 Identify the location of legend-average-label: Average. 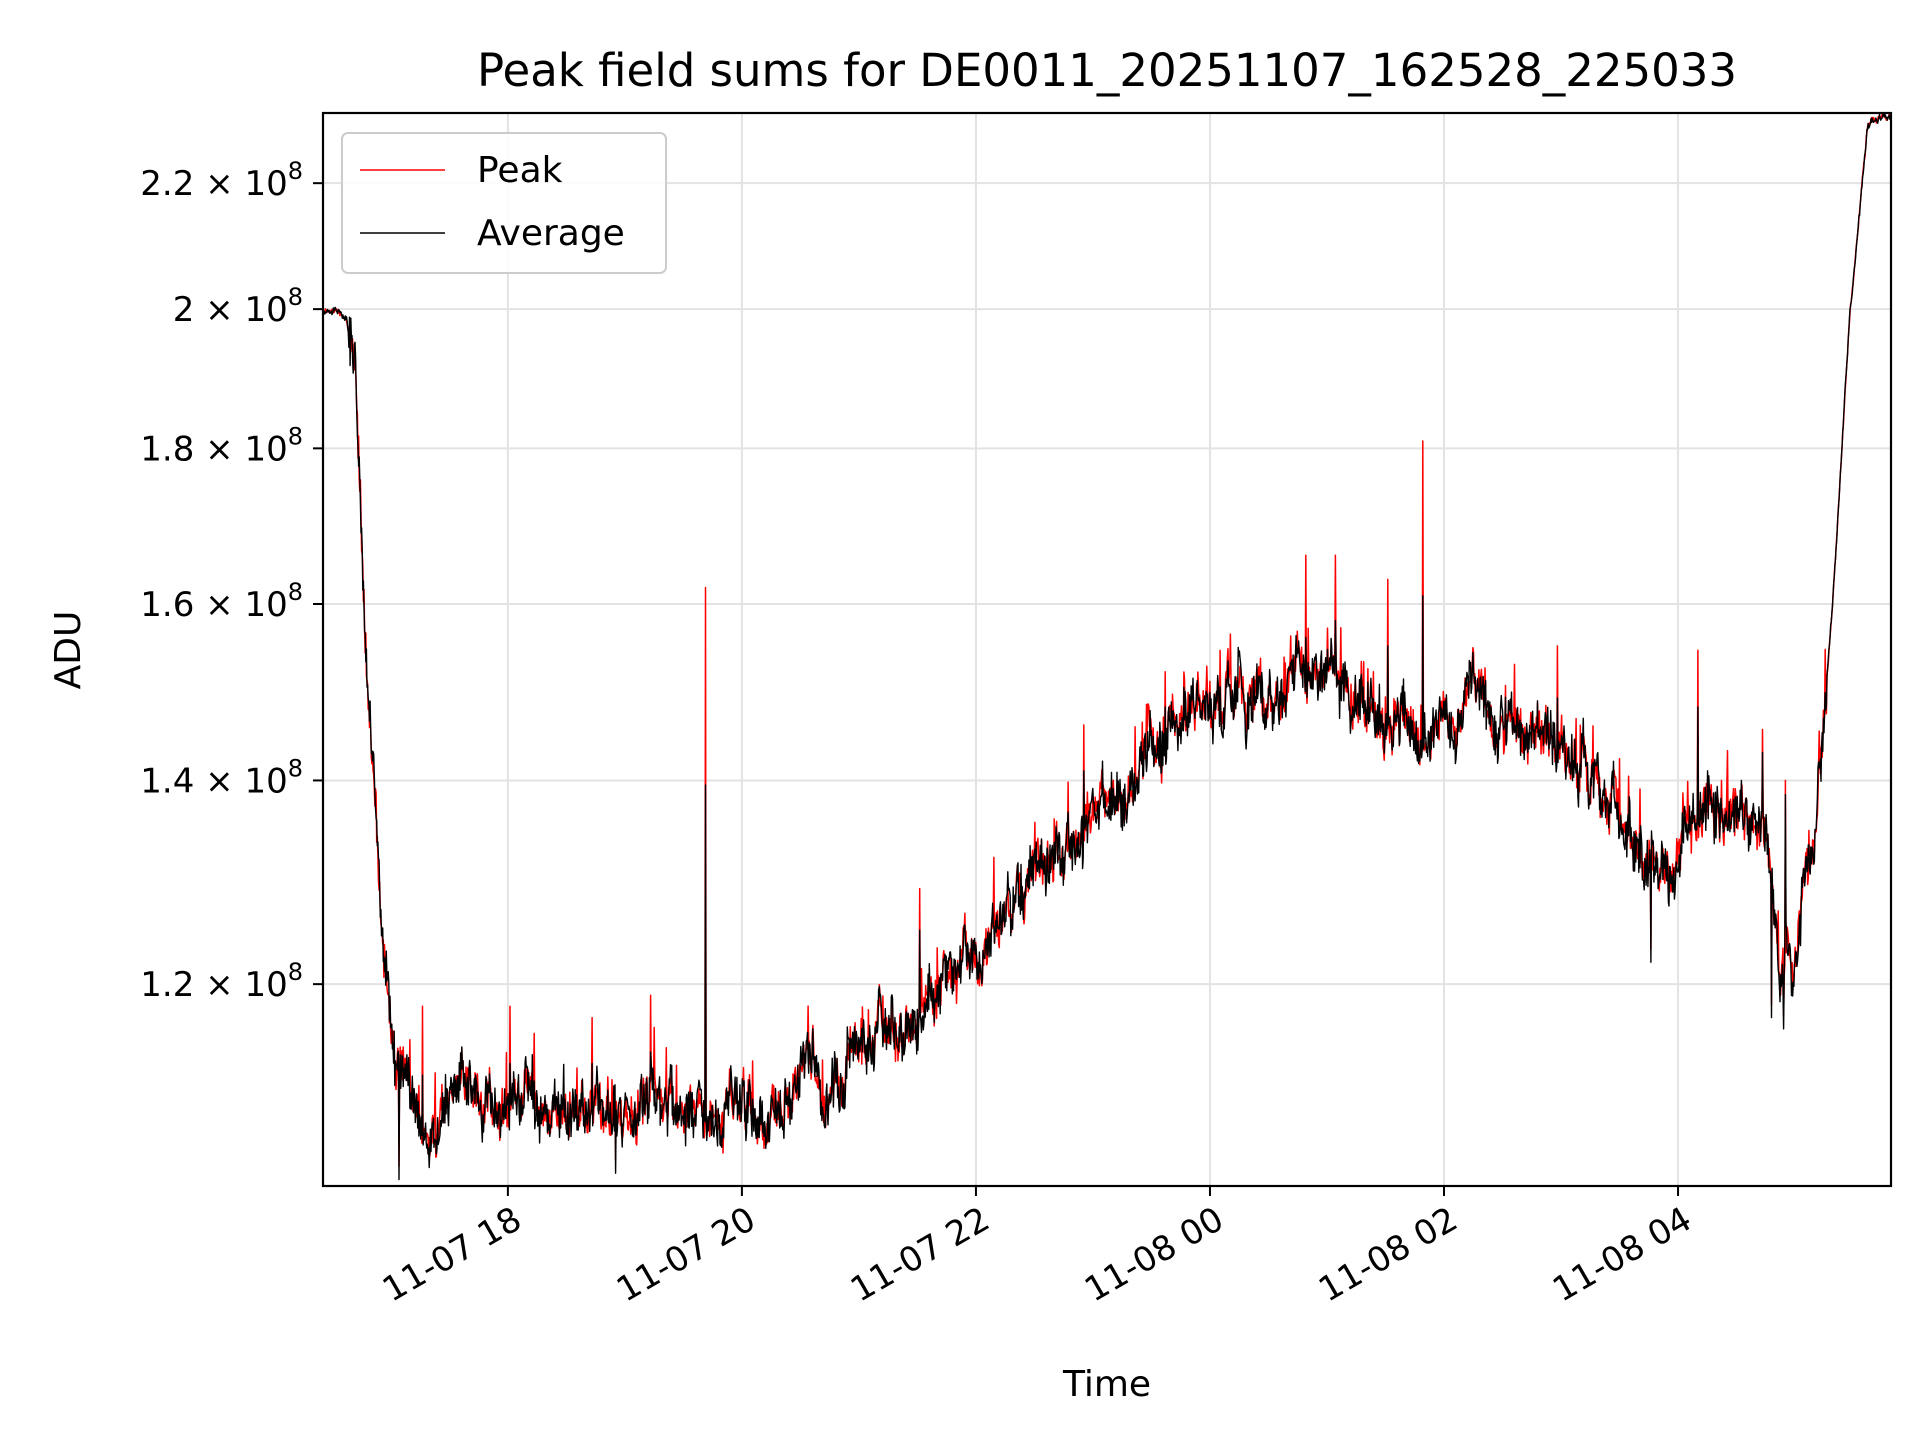
(551, 233).